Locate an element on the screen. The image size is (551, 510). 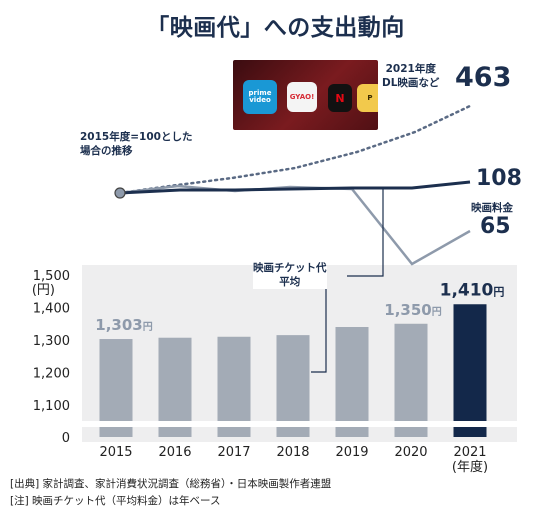
data-label: 1,350円 is located at coordinates (412, 310).